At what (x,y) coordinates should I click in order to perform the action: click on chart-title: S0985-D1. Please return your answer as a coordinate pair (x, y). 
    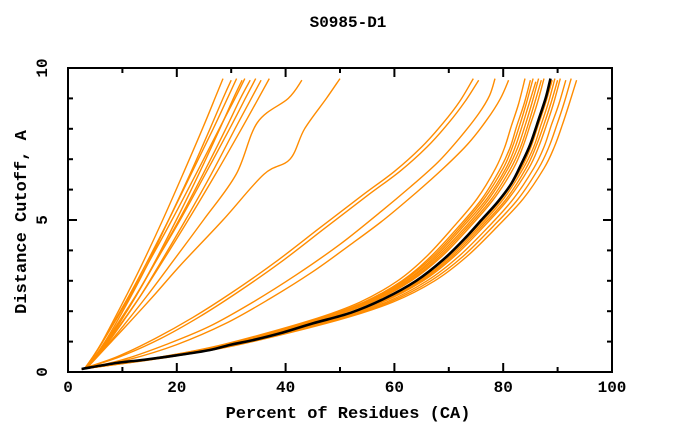
    Looking at the image, I should click on (348, 23).